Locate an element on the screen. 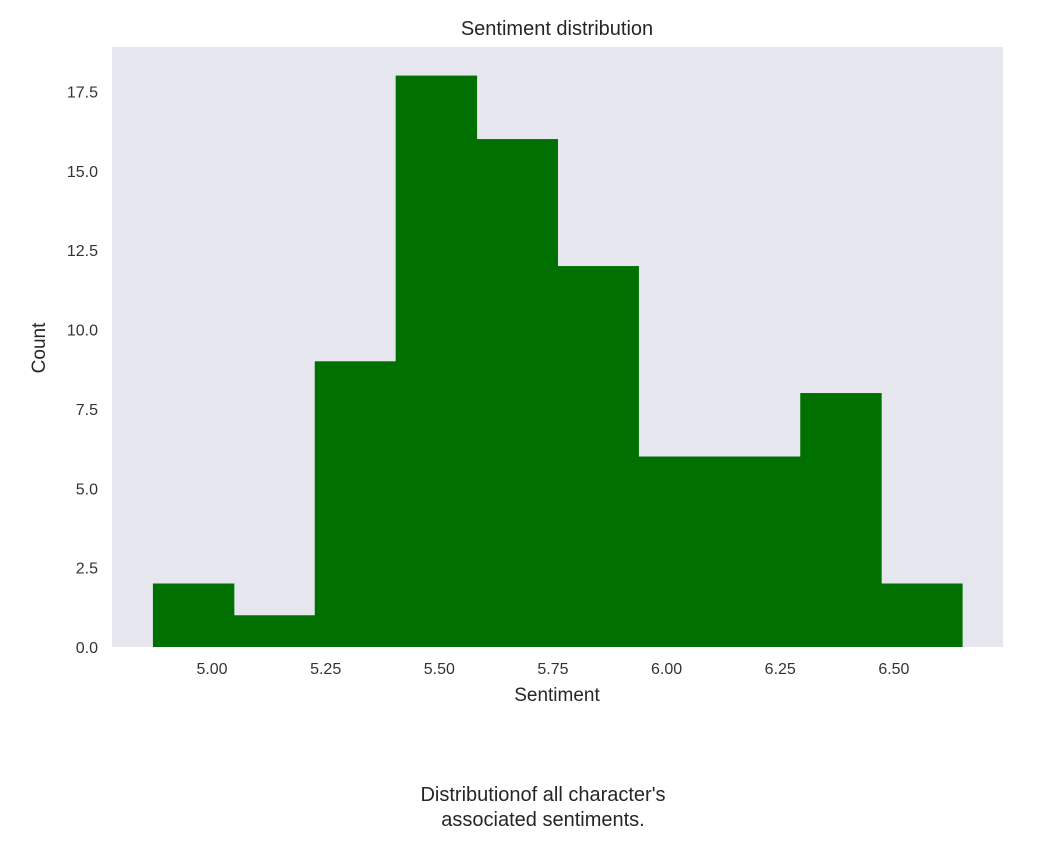 This screenshot has width=1046, height=852. x-tick-label: 5.75 is located at coordinates (552, 669).